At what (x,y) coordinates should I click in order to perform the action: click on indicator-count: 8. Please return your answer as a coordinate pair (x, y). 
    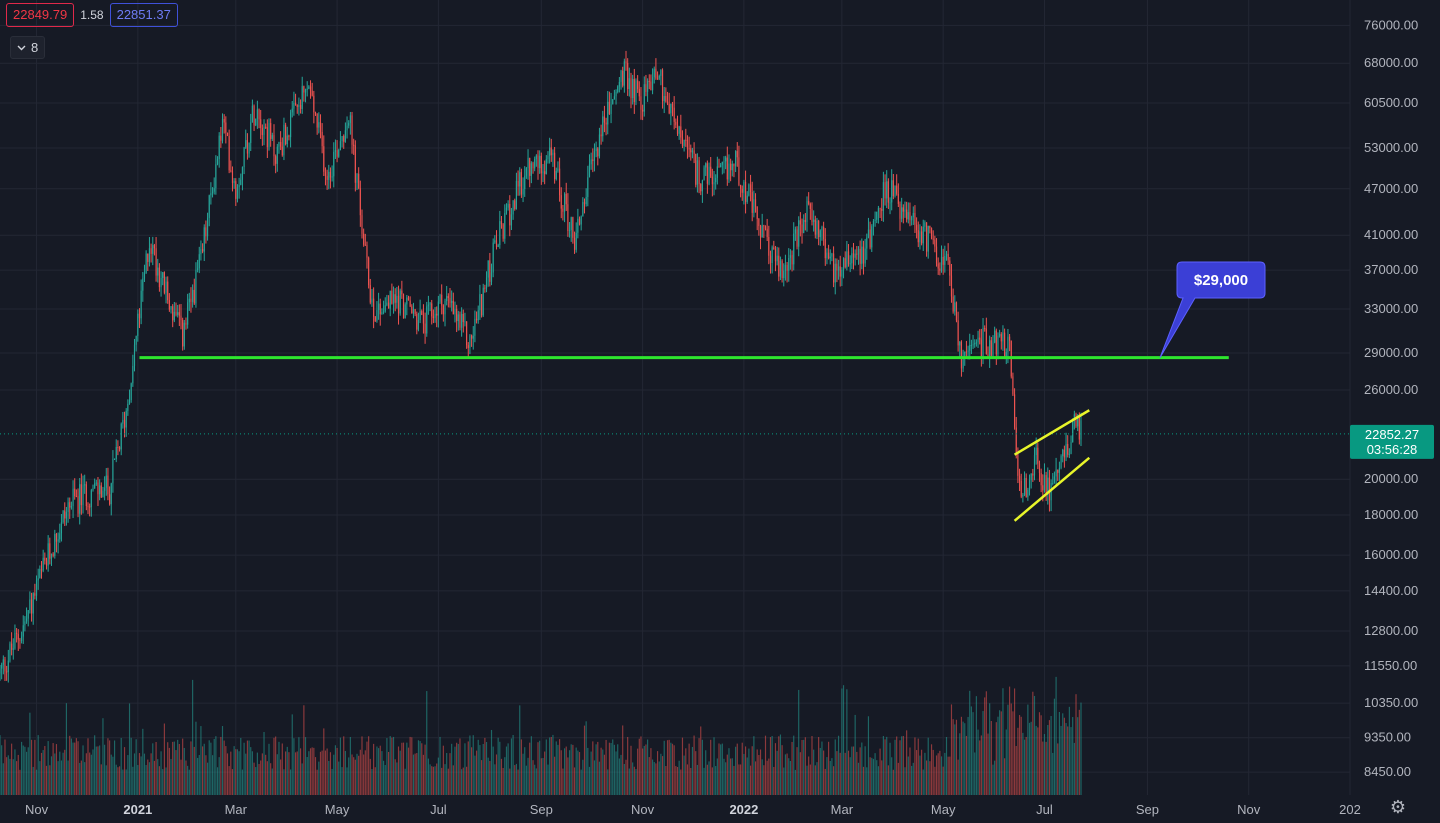
    Looking at the image, I should click on (35, 47).